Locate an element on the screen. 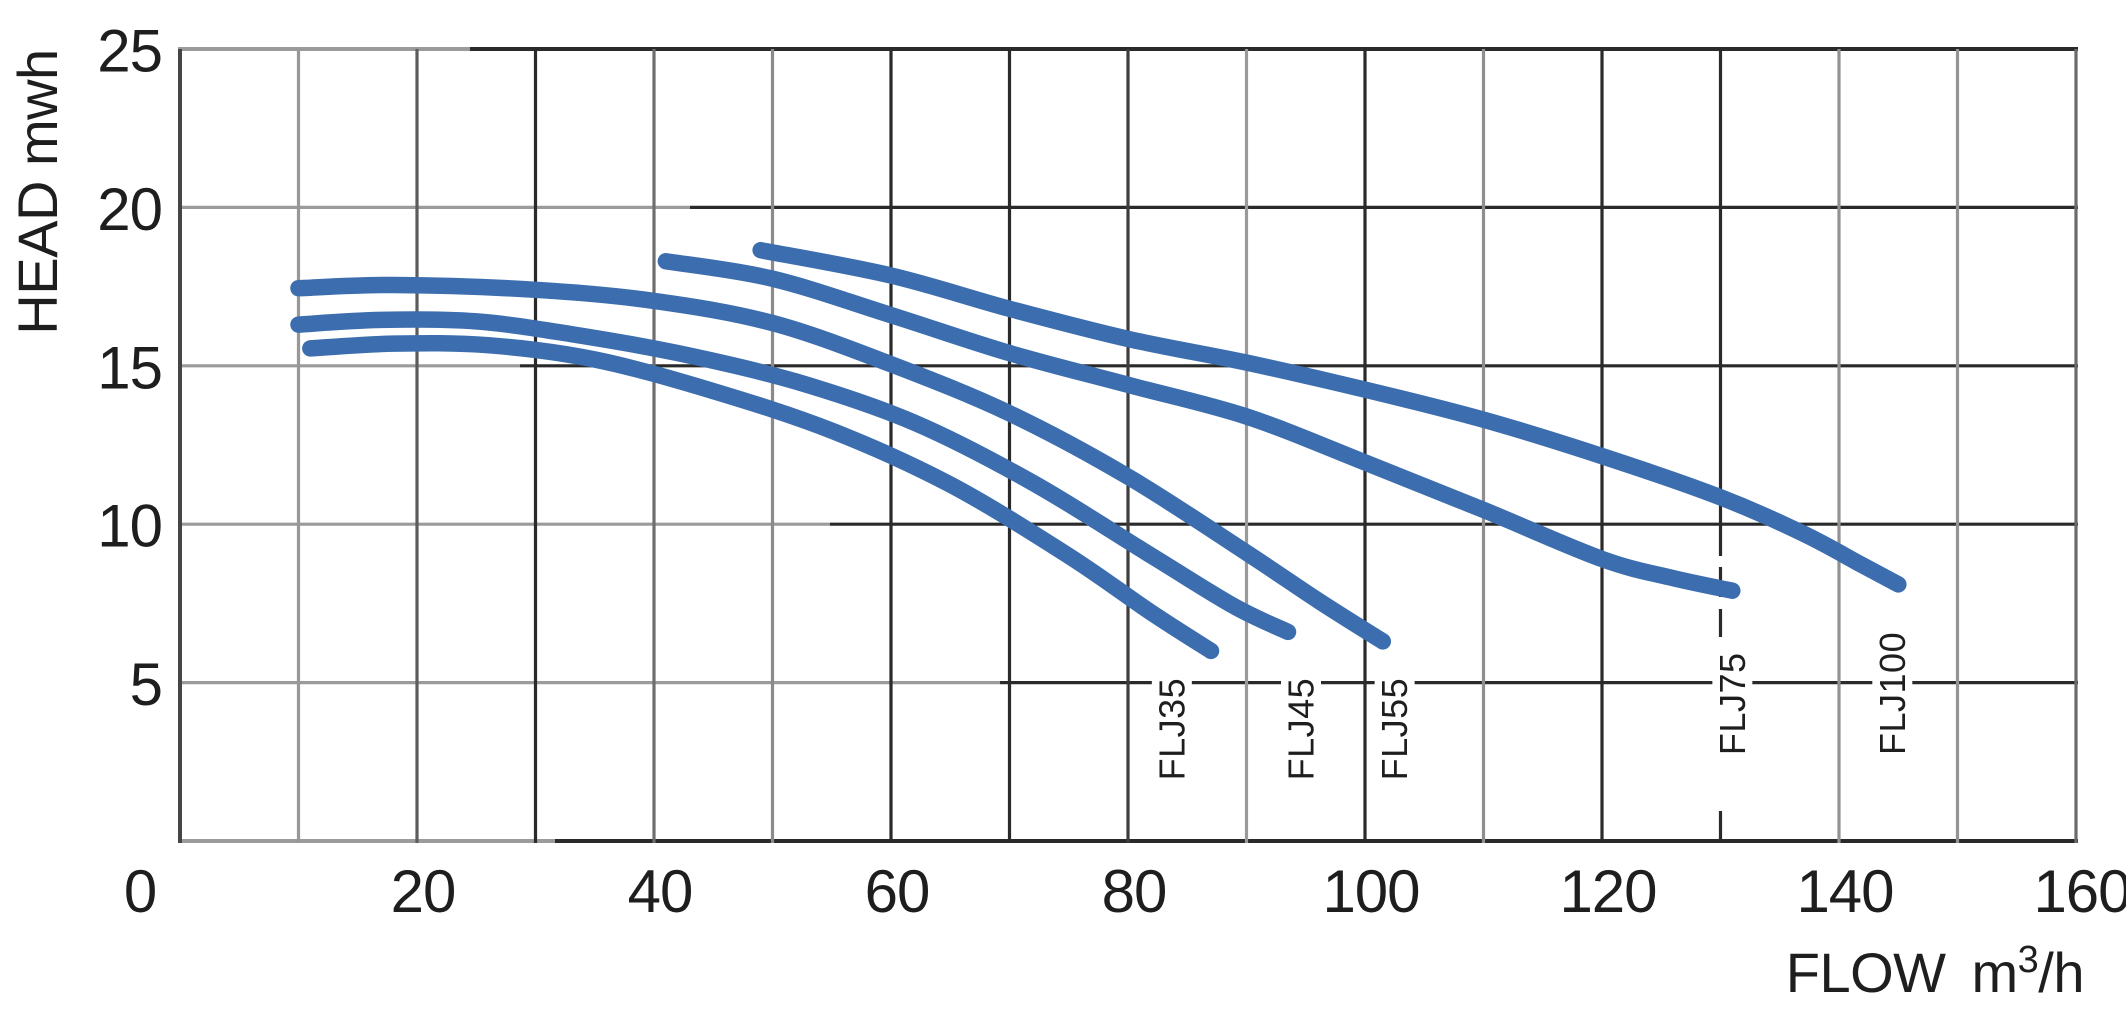 Image resolution: width=2126 pixels, height=1012 pixels. curve-label-halo-FLJ100 is located at coordinates (1892, 693).